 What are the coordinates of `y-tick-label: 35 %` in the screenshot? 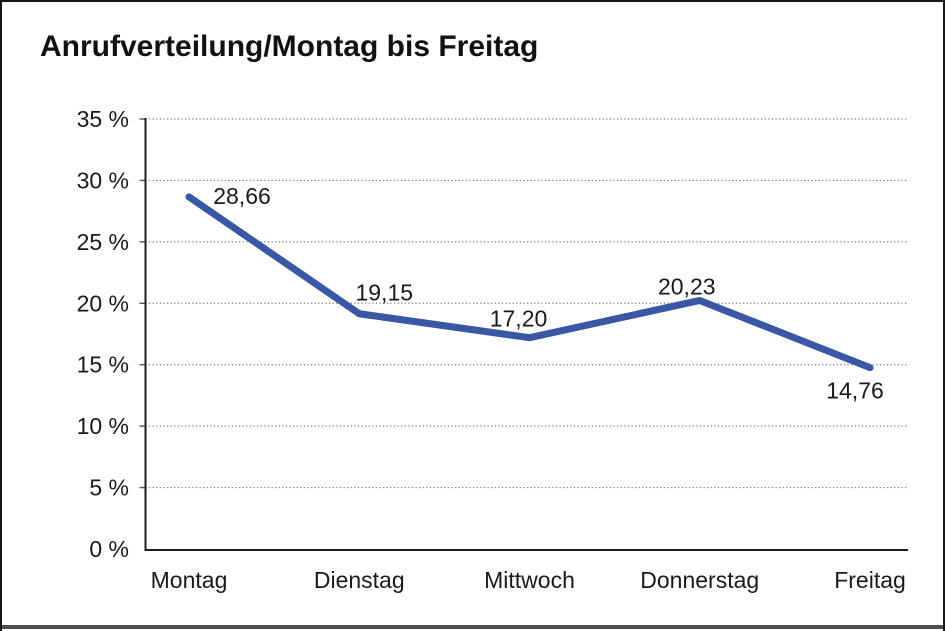 It's located at (103, 119).